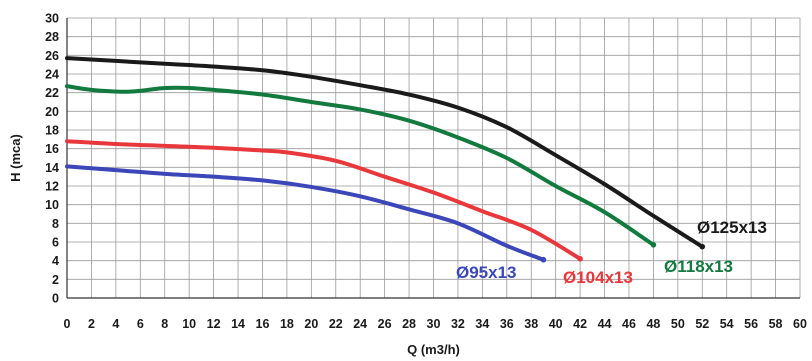  Describe the element at coordinates (433, 349) in the screenshot. I see `x-axis-title: Q (m3/h)` at that location.